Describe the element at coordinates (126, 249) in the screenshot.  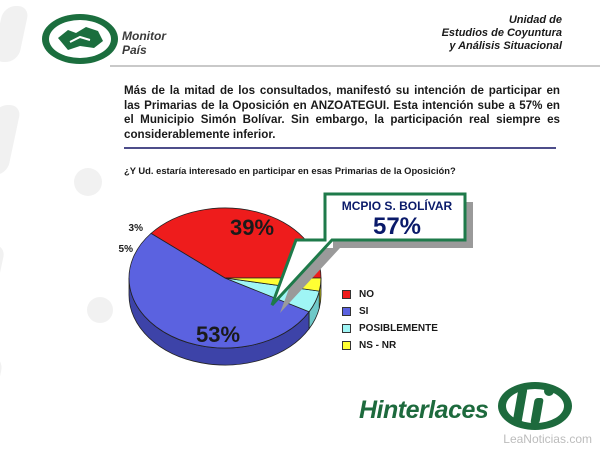
I see `pie-label-posiblemente: 5%` at that location.